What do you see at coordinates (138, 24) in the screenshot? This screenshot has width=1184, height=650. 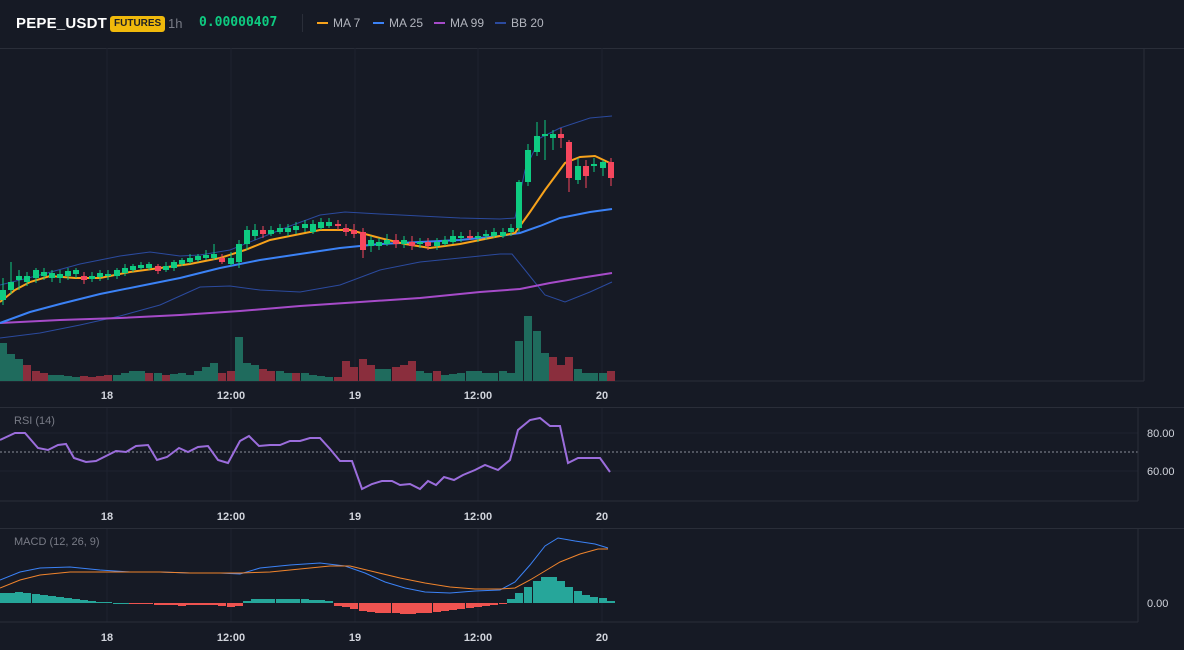 I see `futures-badge: FUTURES` at bounding box center [138, 24].